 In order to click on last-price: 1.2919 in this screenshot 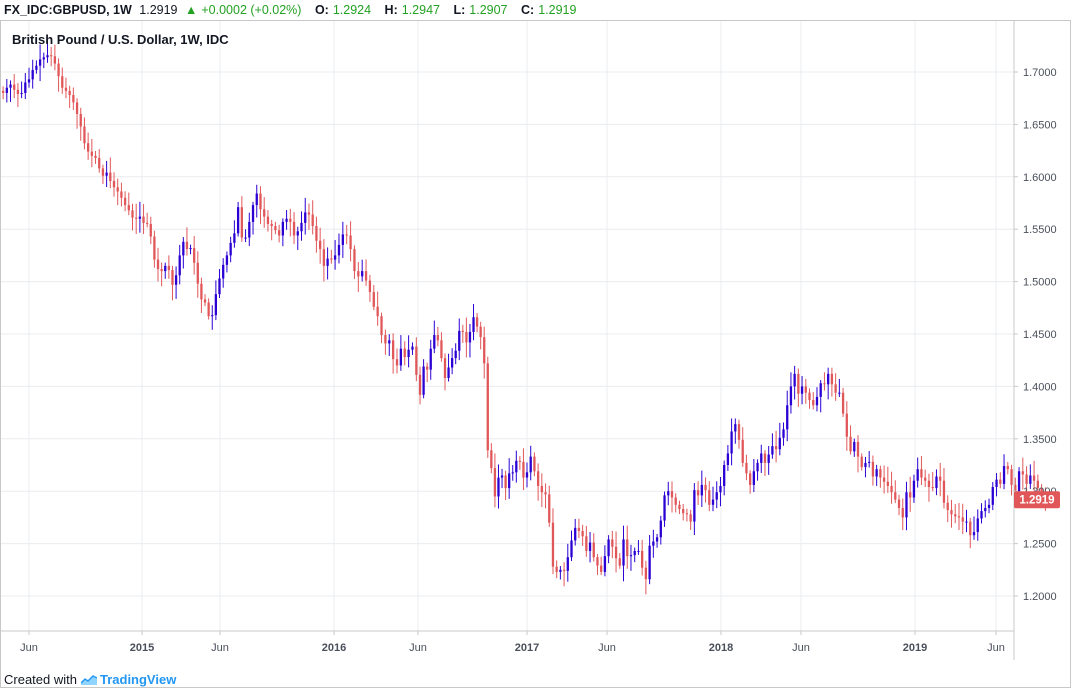, I will do `click(158, 10)`.